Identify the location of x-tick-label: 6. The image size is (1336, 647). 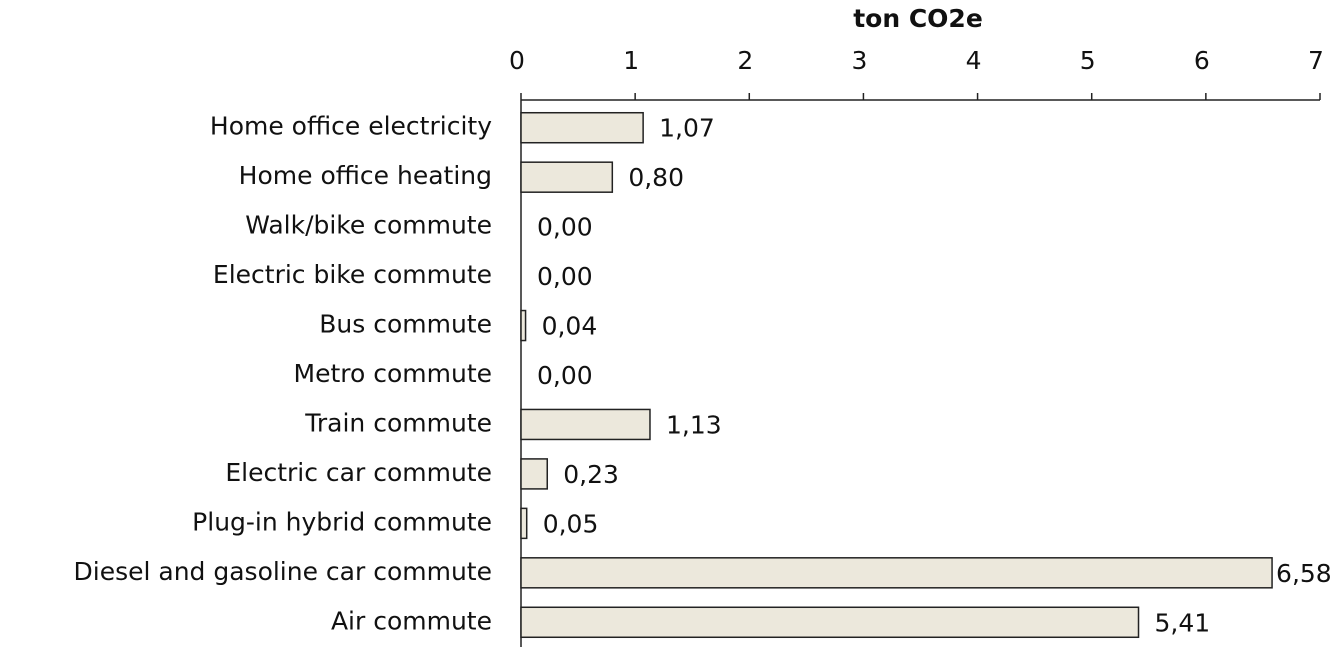
(1202, 60).